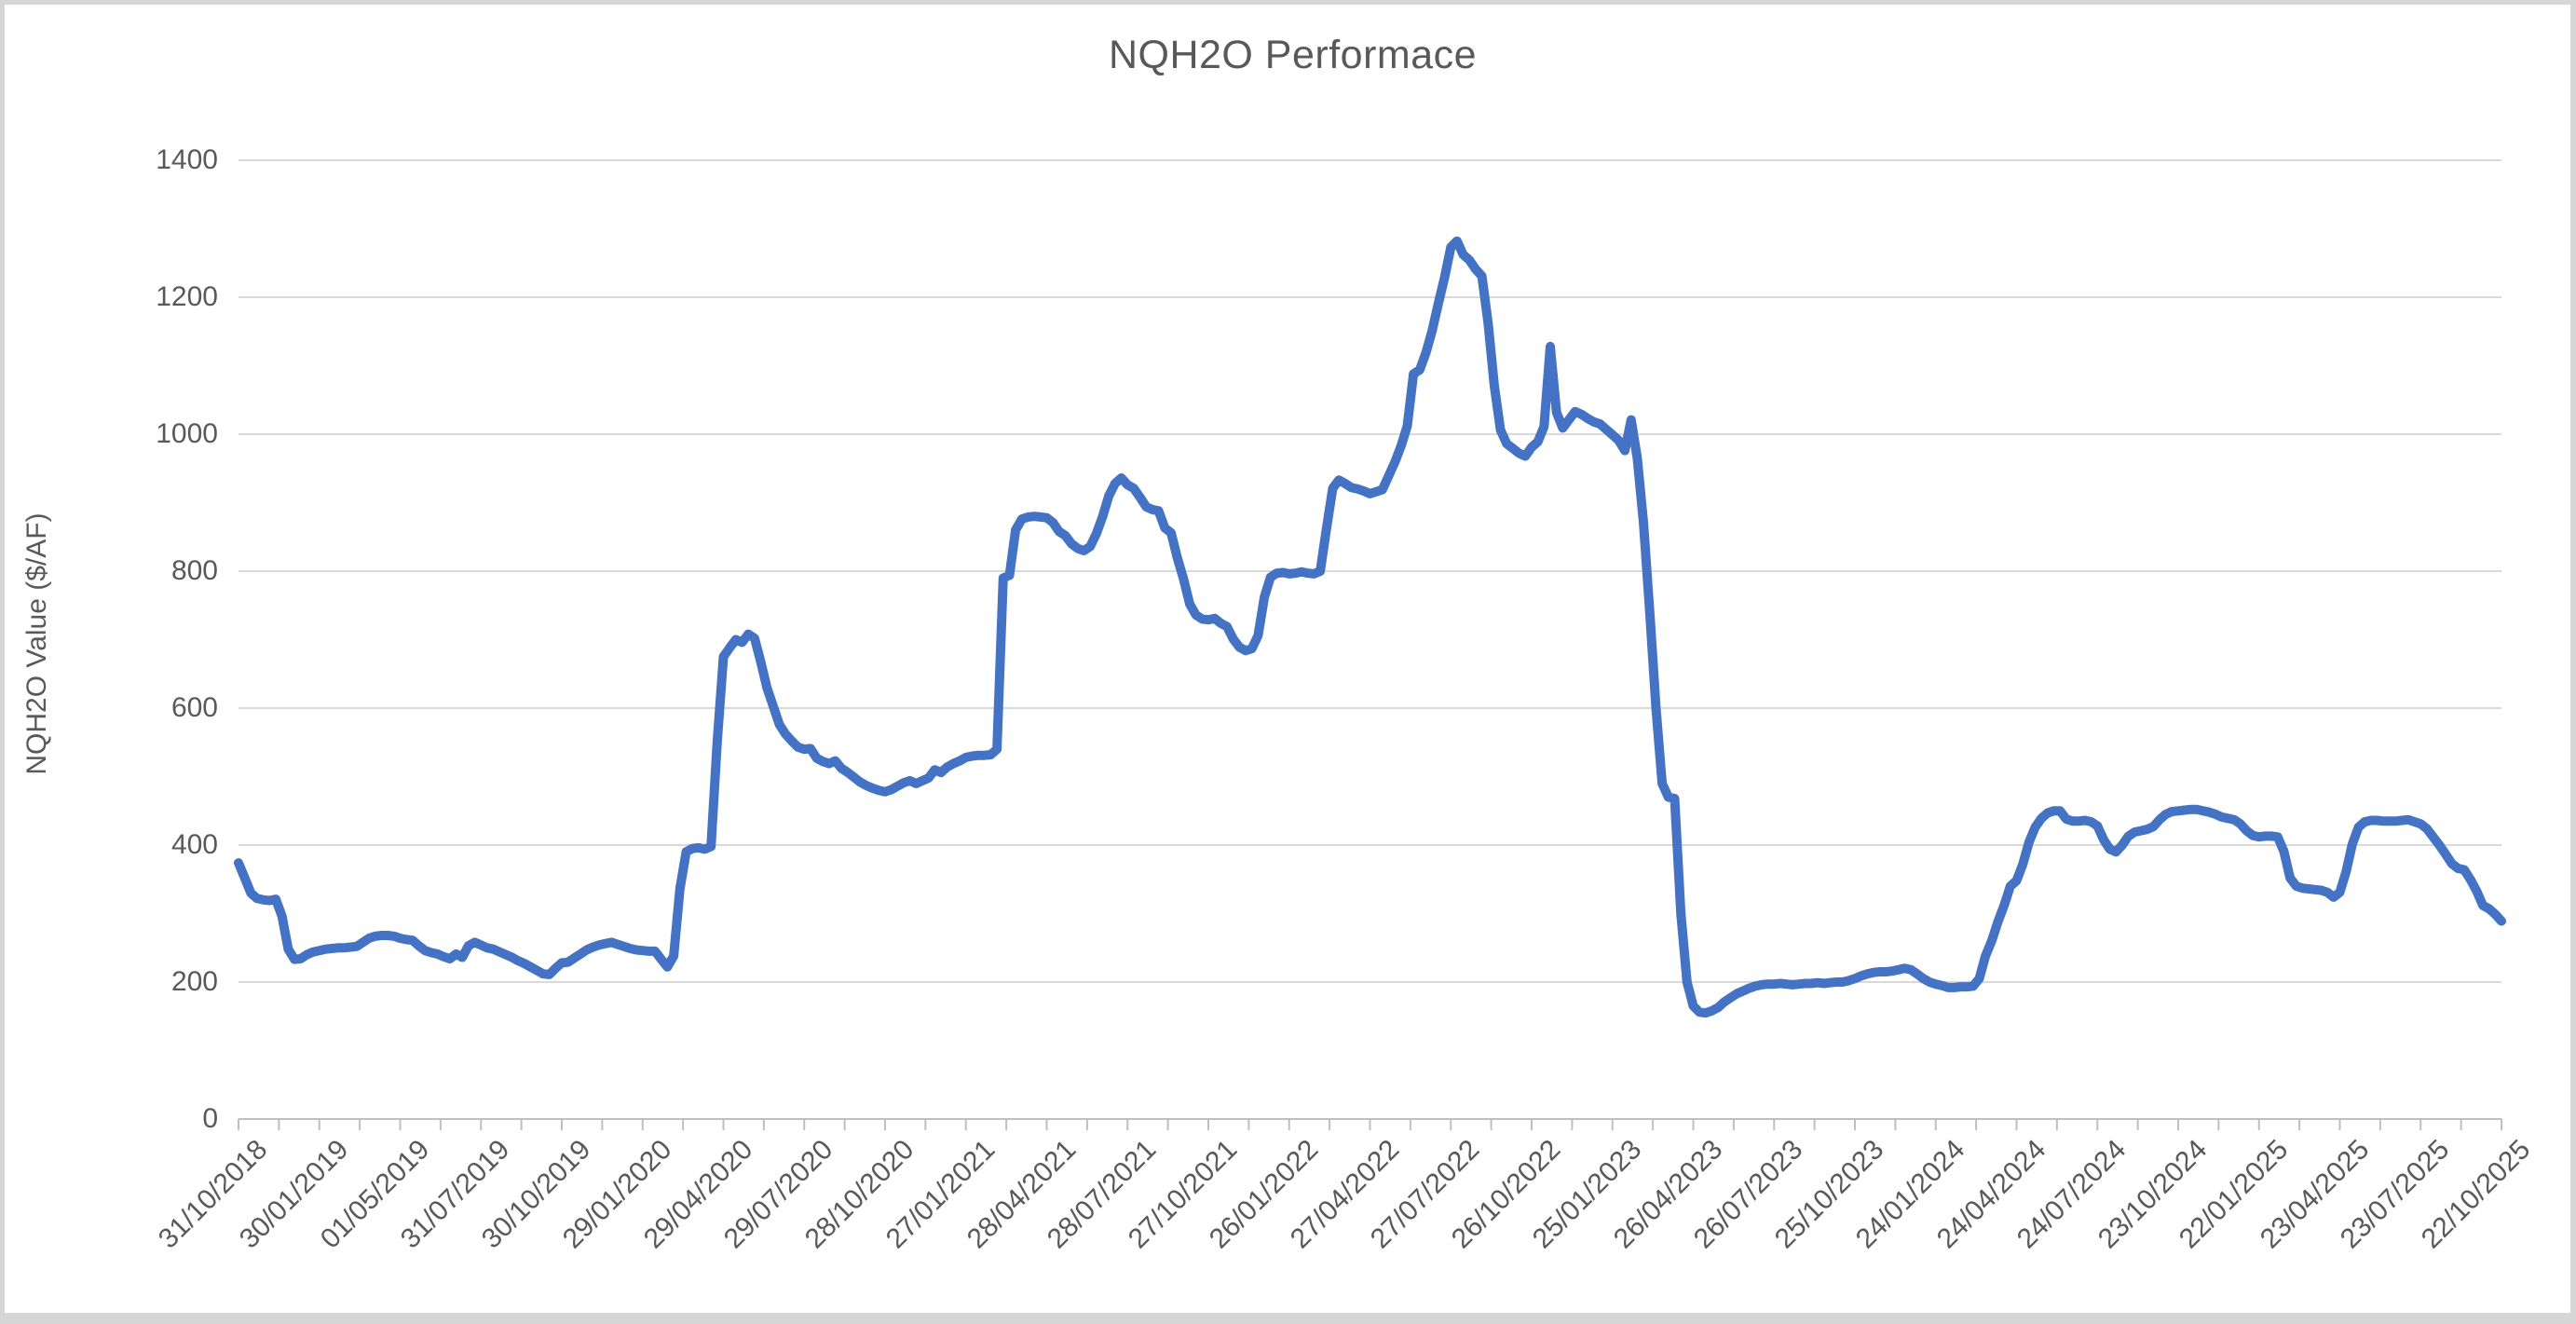 The image size is (2576, 1324). Describe the element at coordinates (187, 433) in the screenshot. I see `y-tick-label: 1000` at that location.